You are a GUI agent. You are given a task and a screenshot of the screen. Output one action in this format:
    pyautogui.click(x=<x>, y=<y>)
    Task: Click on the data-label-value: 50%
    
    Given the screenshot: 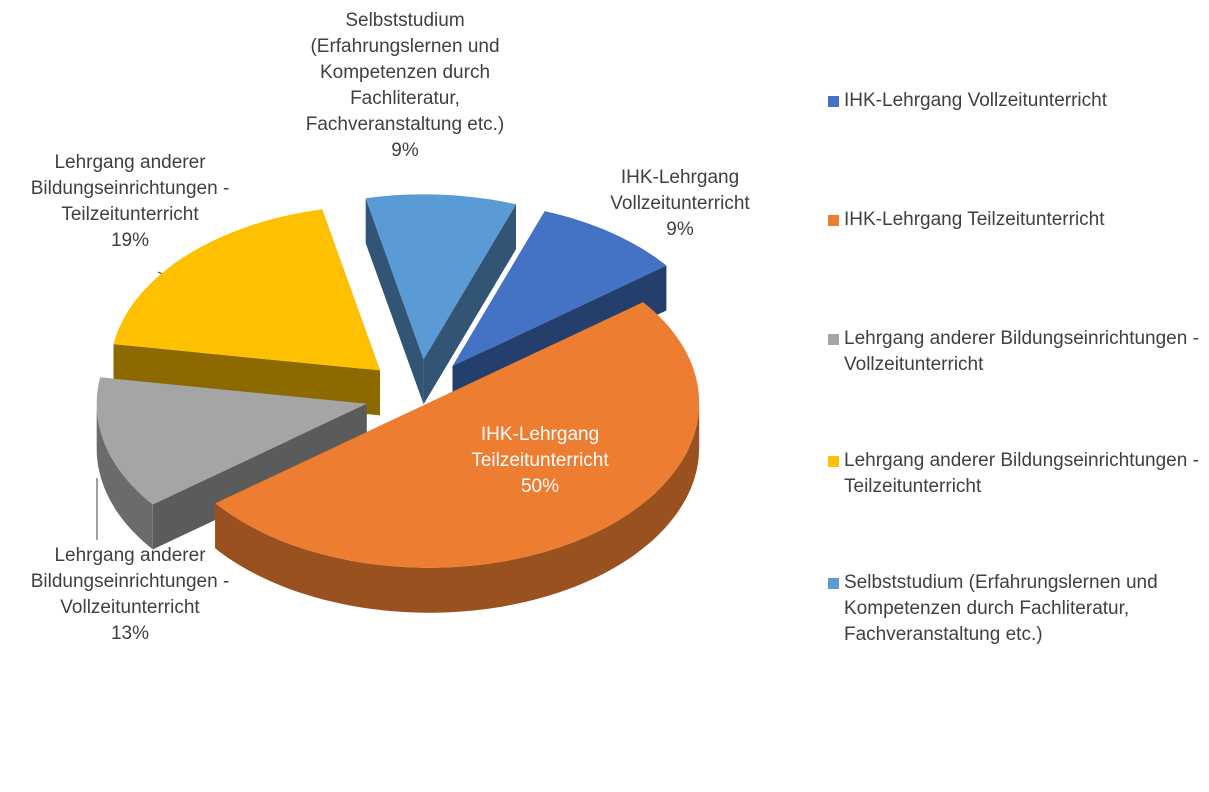 What is the action you would take?
    pyautogui.click(x=540, y=486)
    